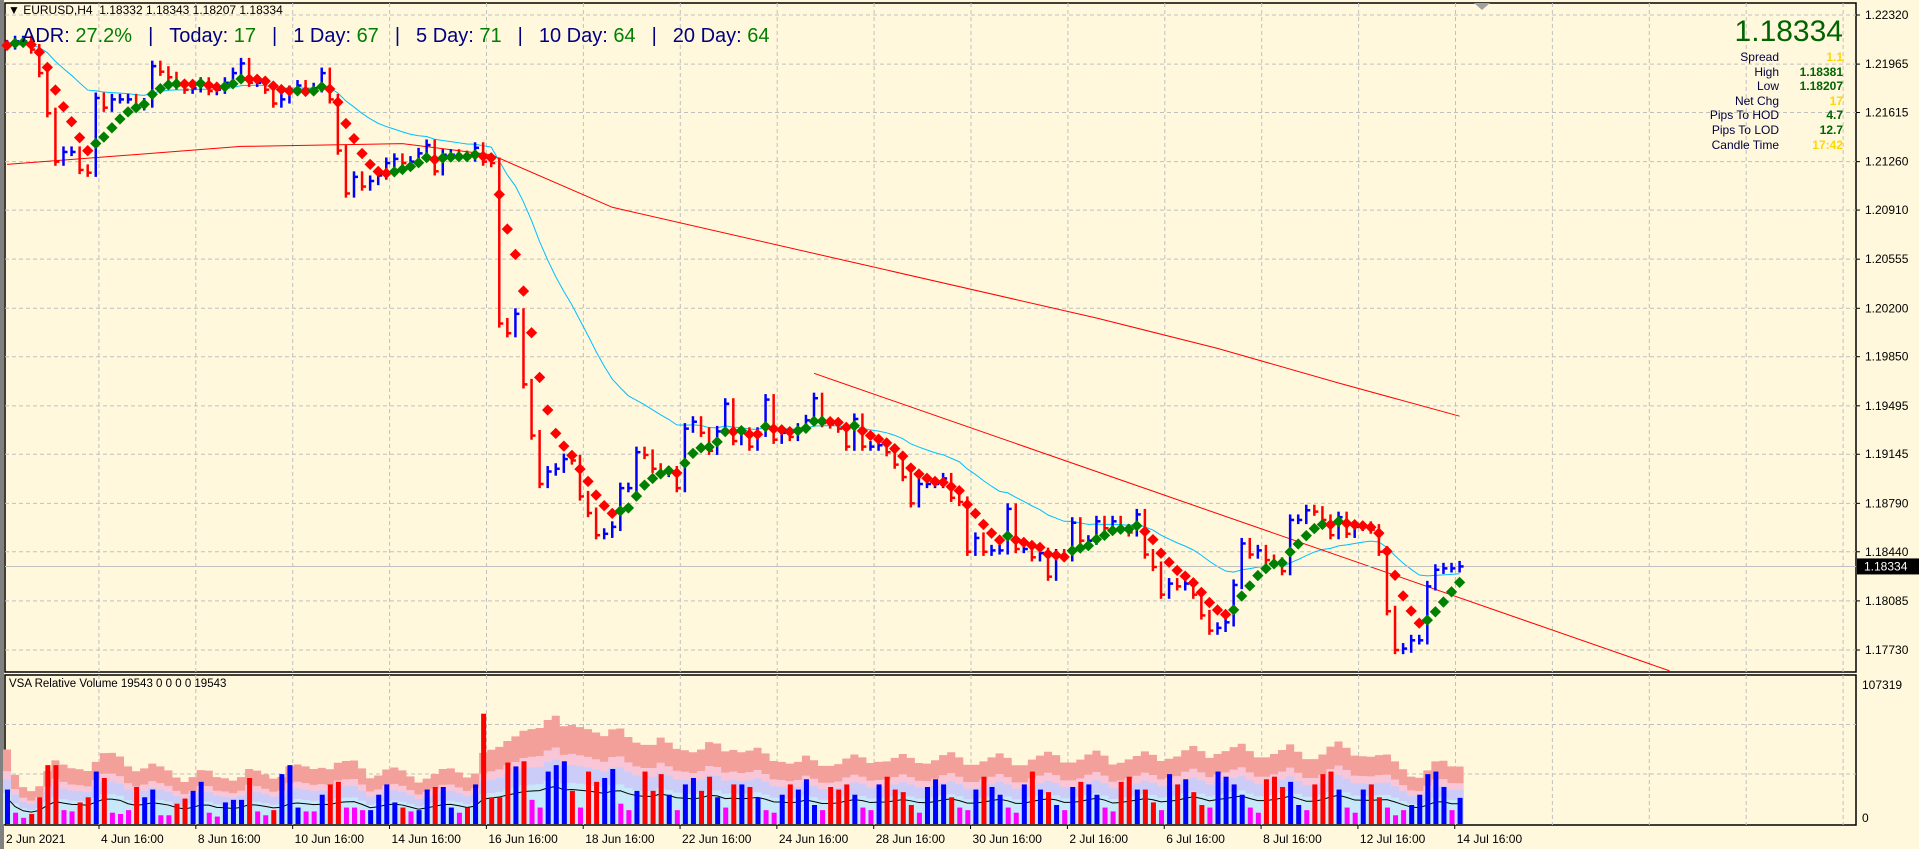  I want to click on info-row: Spread 1.1, so click(1776, 57).